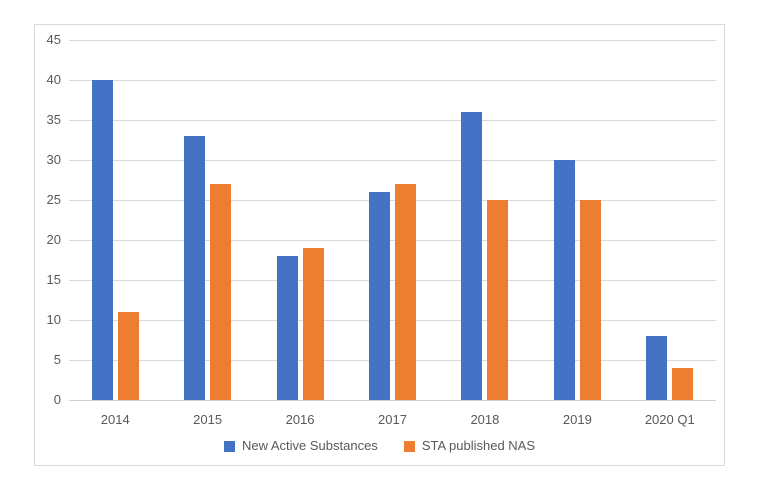 The height and width of the screenshot is (491, 760). Describe the element at coordinates (485, 419) in the screenshot. I see `x-tick-label: 2018` at that location.